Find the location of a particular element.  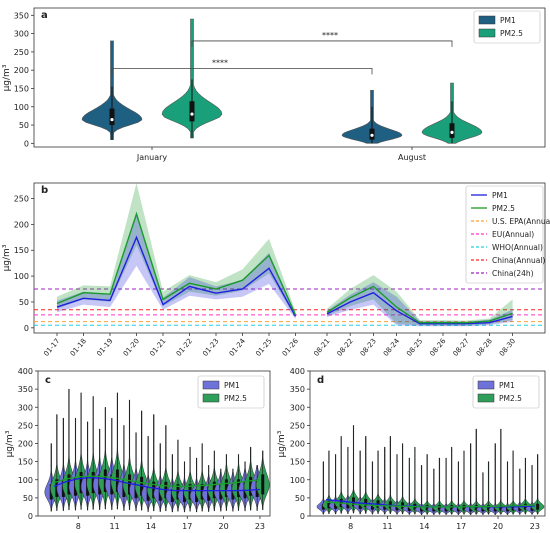

trend-line-pm1 is located at coordinates (156, 484).